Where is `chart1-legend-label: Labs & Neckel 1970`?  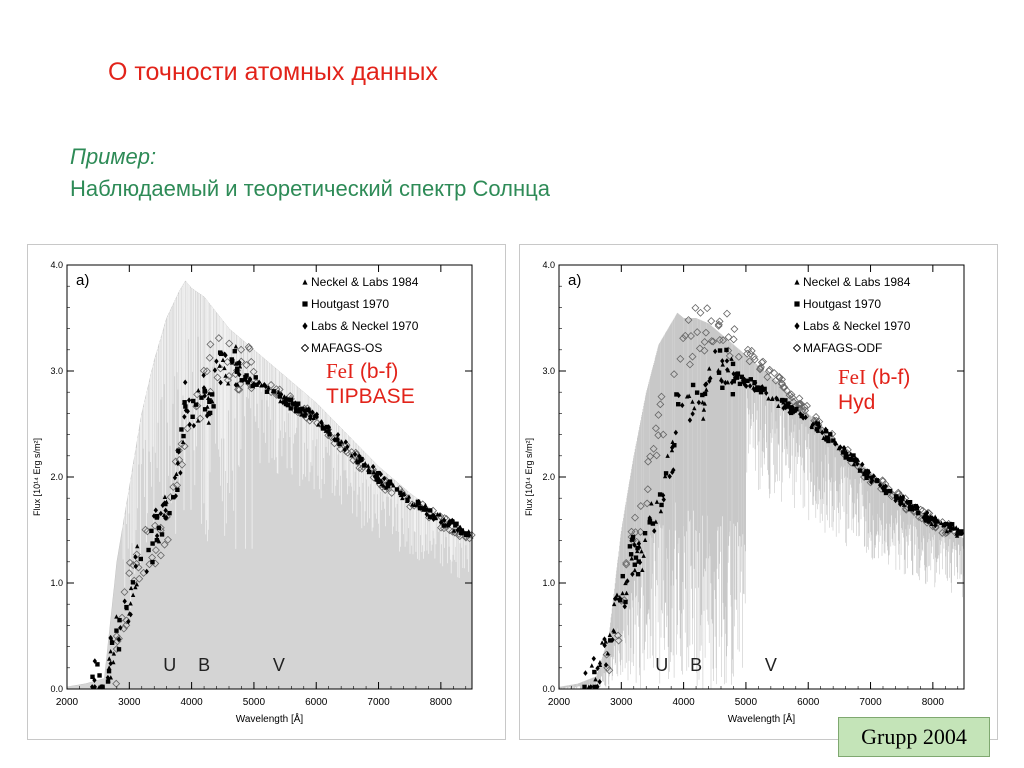 chart1-legend-label: Labs & Neckel 1970 is located at coordinates (857, 326).